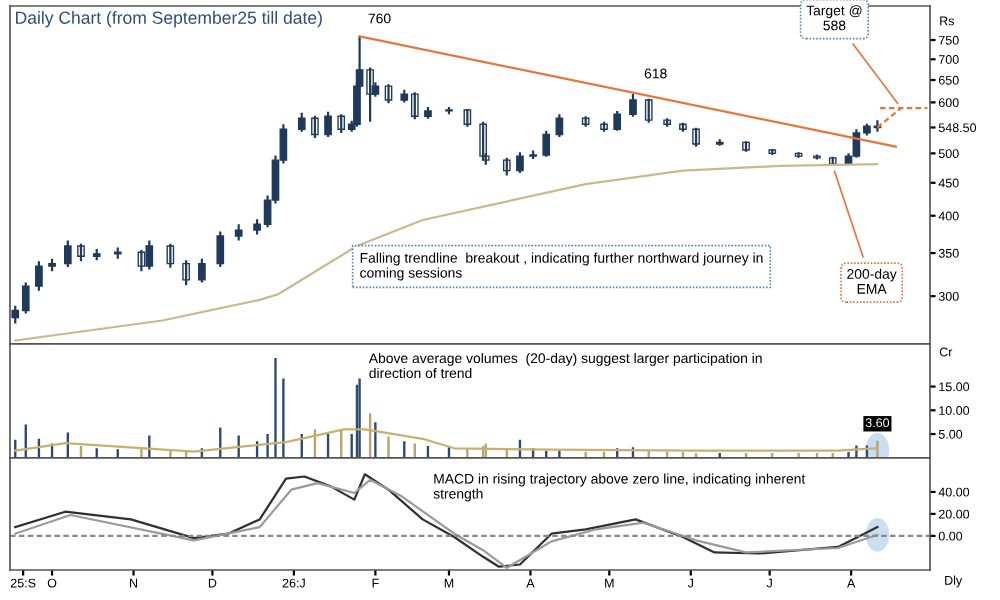 The width and height of the screenshot is (1000, 600). I want to click on chart-title: Daily Chart (from September25 till date), so click(169, 19).